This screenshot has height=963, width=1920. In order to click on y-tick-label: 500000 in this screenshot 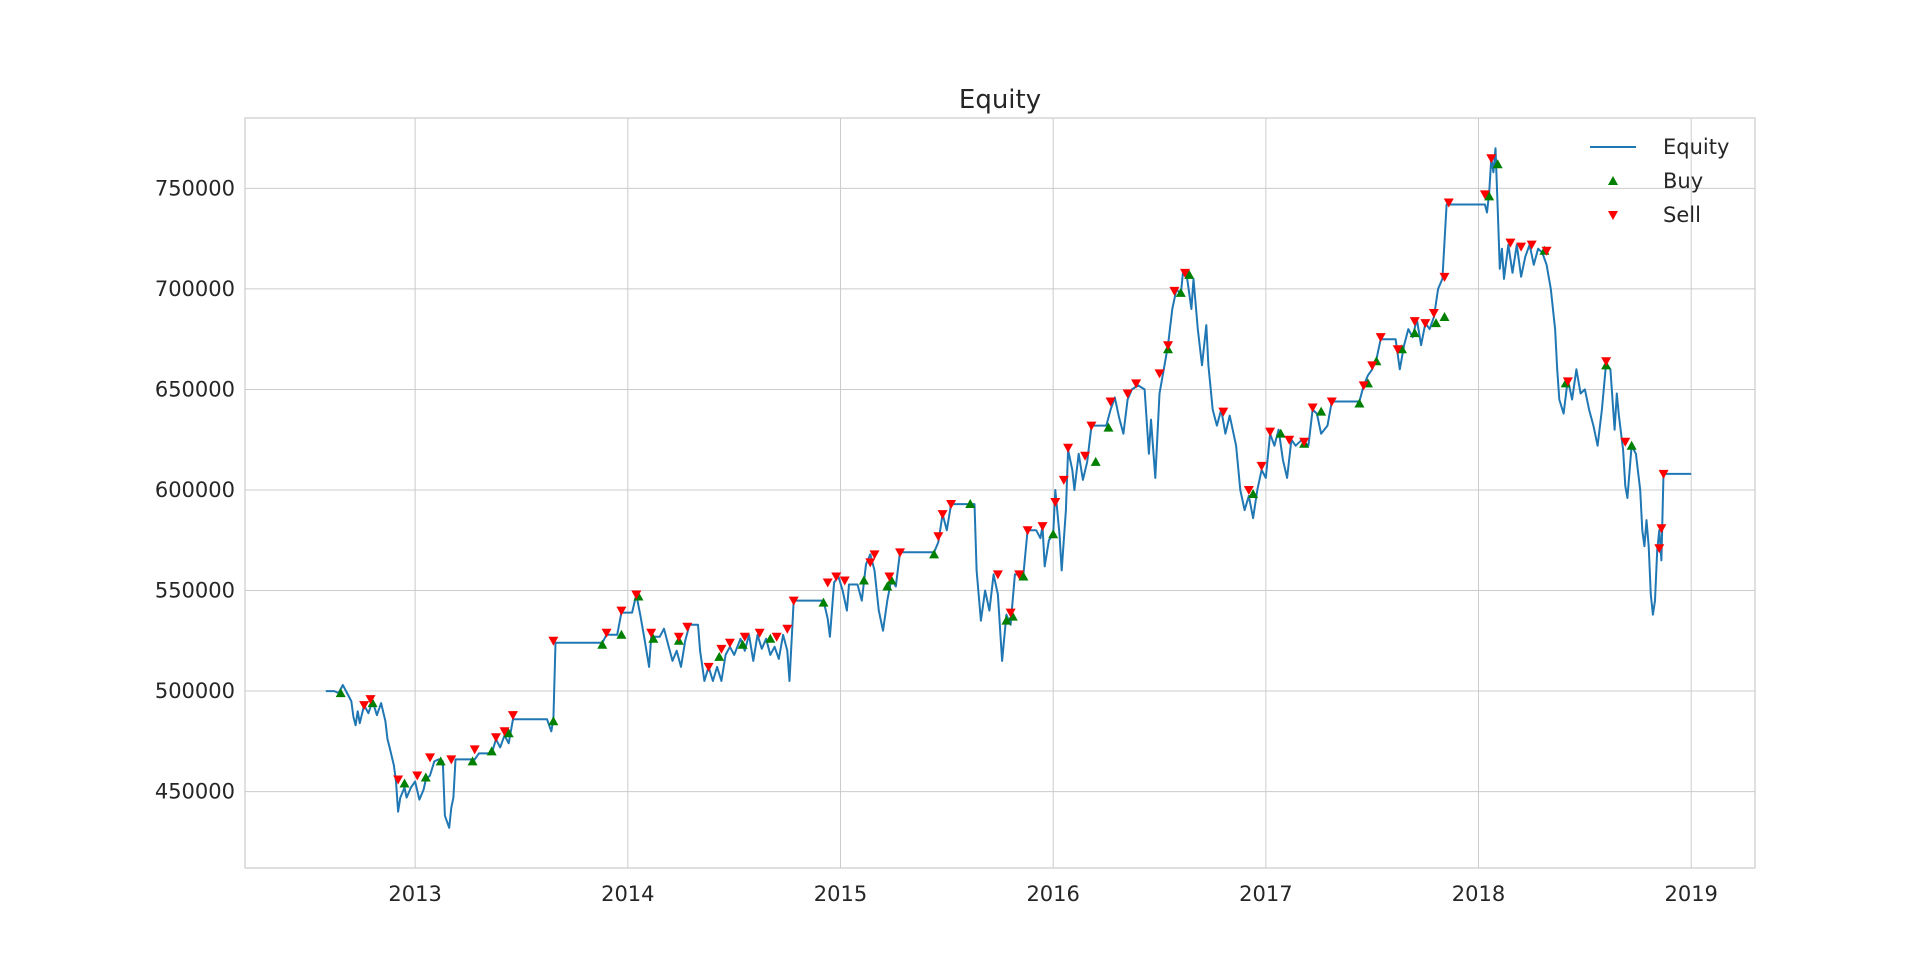, I will do `click(195, 691)`.